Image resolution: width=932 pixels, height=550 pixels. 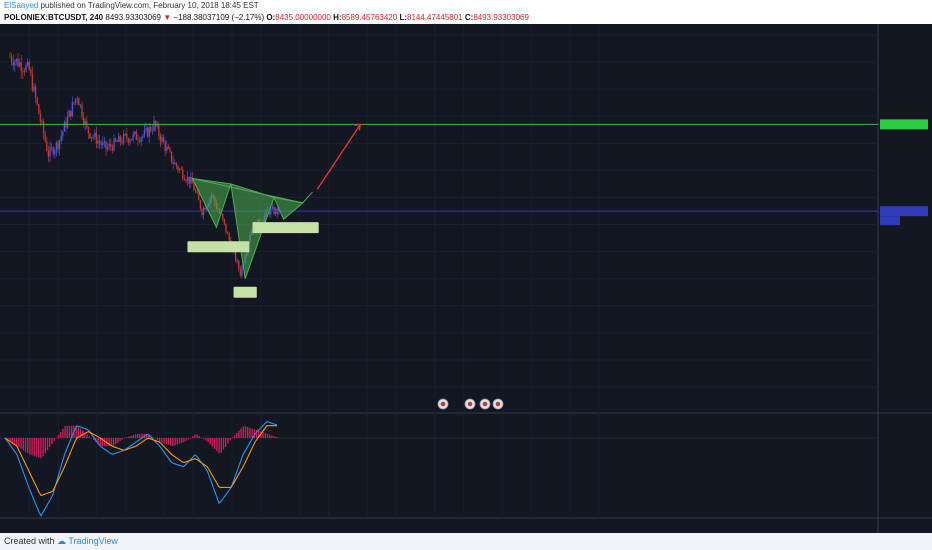 I want to click on current-price-badge, so click(x=904, y=211).